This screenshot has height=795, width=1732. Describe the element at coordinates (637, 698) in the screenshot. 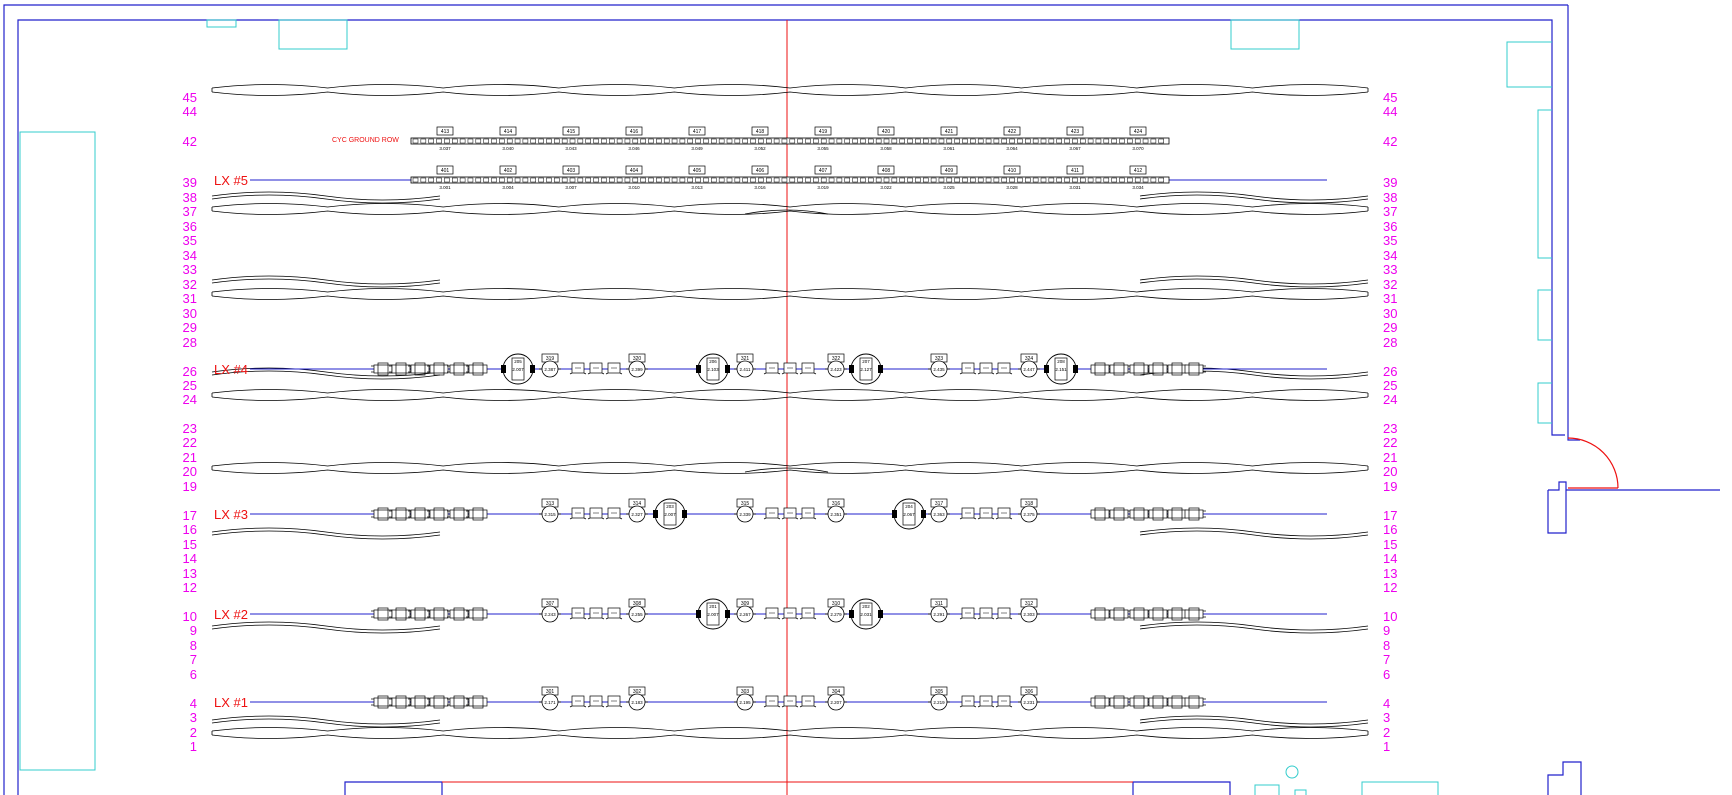

I see `wash-fixture: 302 2.183` at that location.